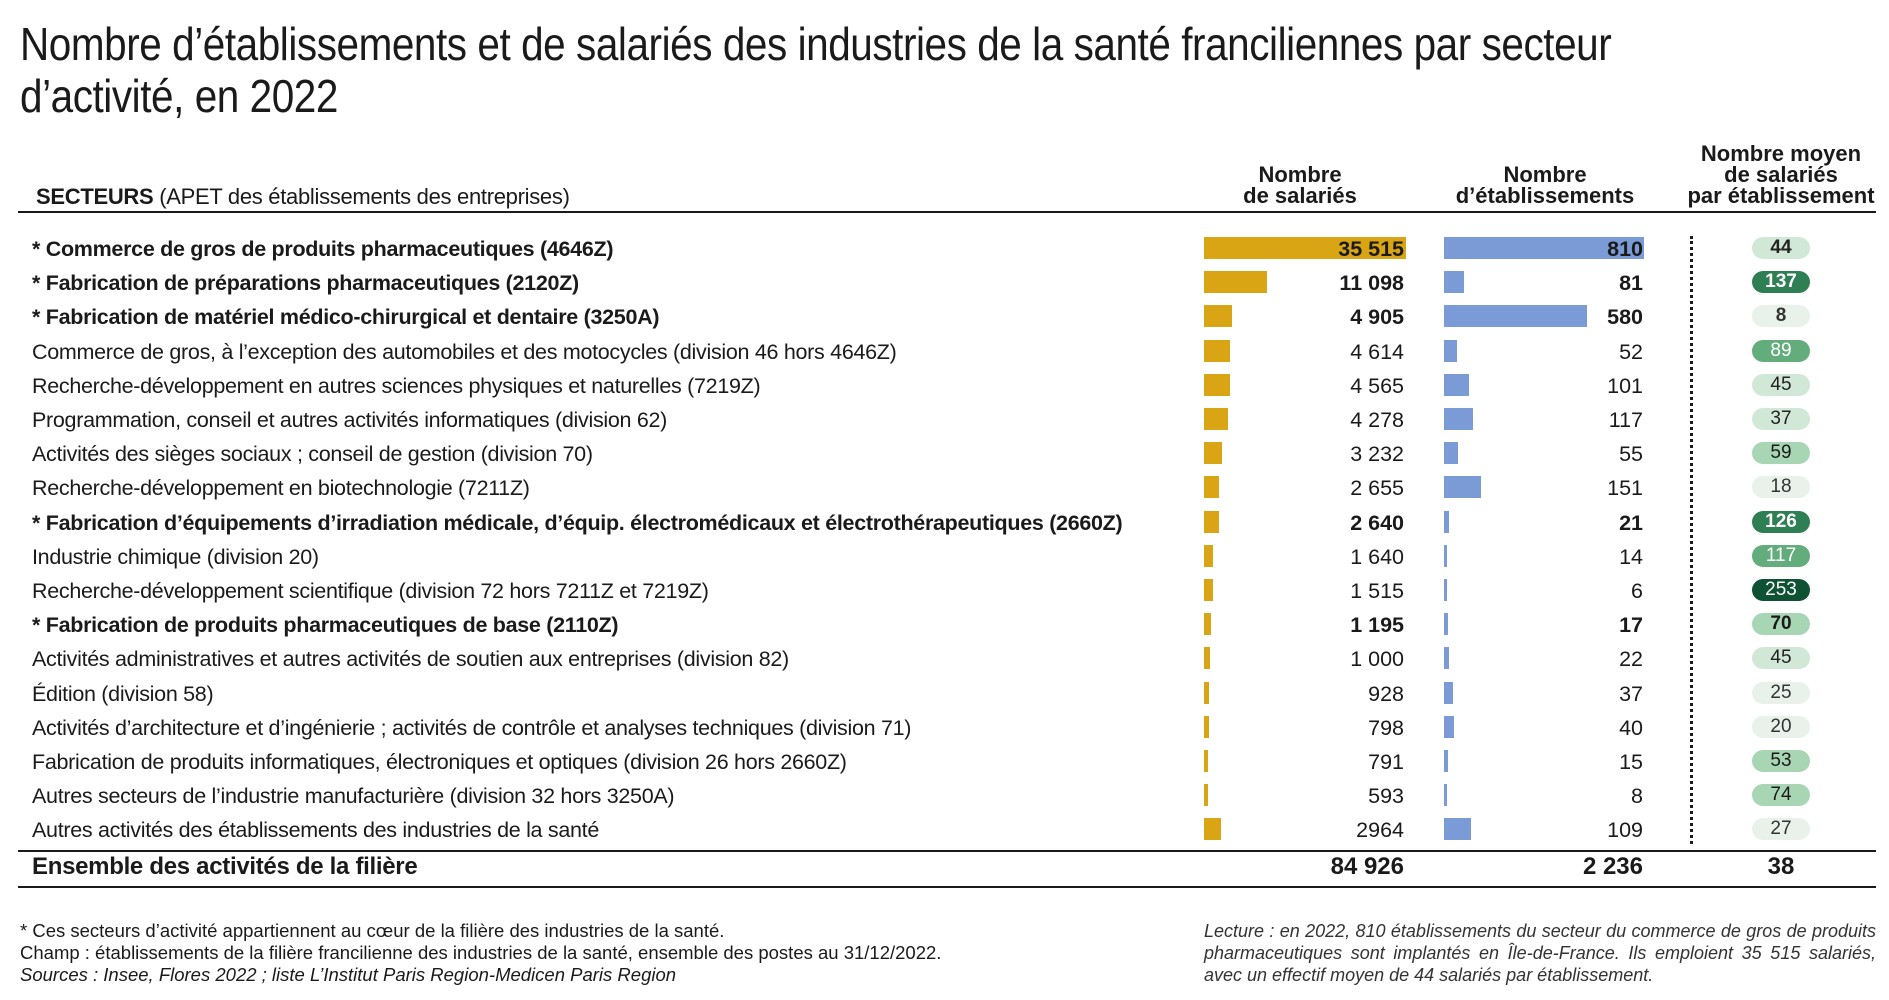 The height and width of the screenshot is (1000, 1889). Describe the element at coordinates (947, 887) in the screenshot. I see `total-rule-bottom` at that location.